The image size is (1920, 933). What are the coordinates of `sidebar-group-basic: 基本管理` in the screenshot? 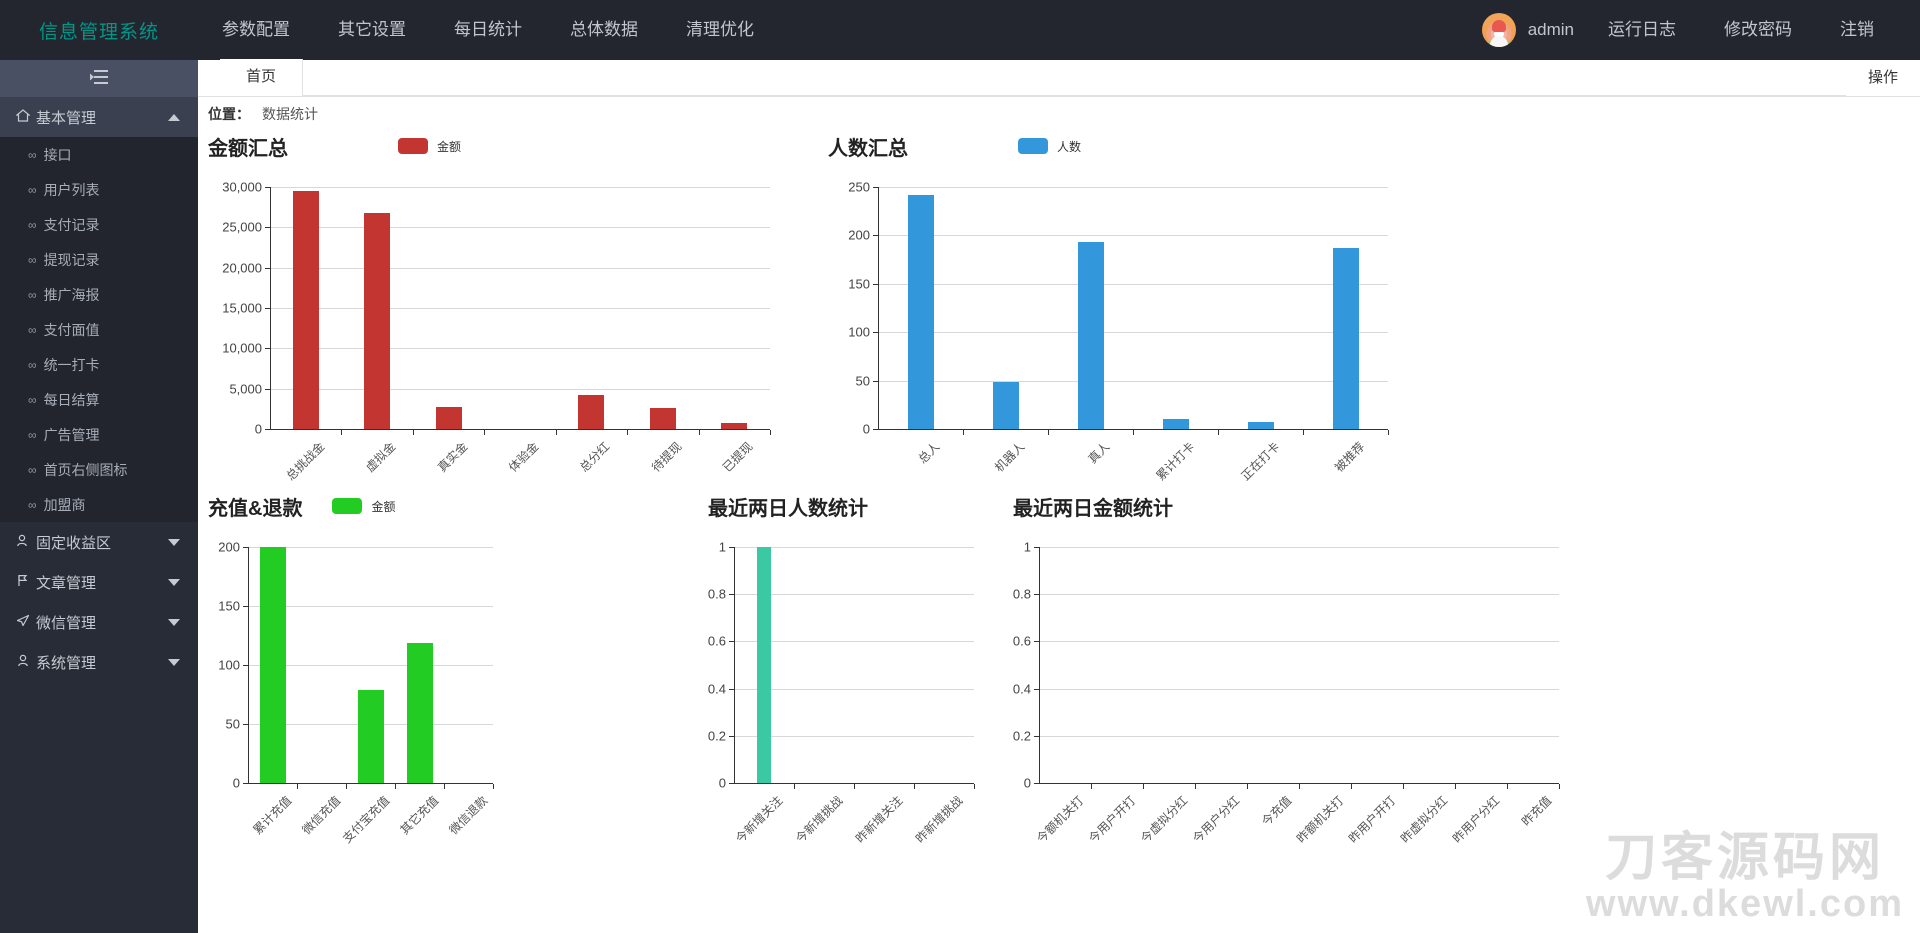 It's located at (99, 117).